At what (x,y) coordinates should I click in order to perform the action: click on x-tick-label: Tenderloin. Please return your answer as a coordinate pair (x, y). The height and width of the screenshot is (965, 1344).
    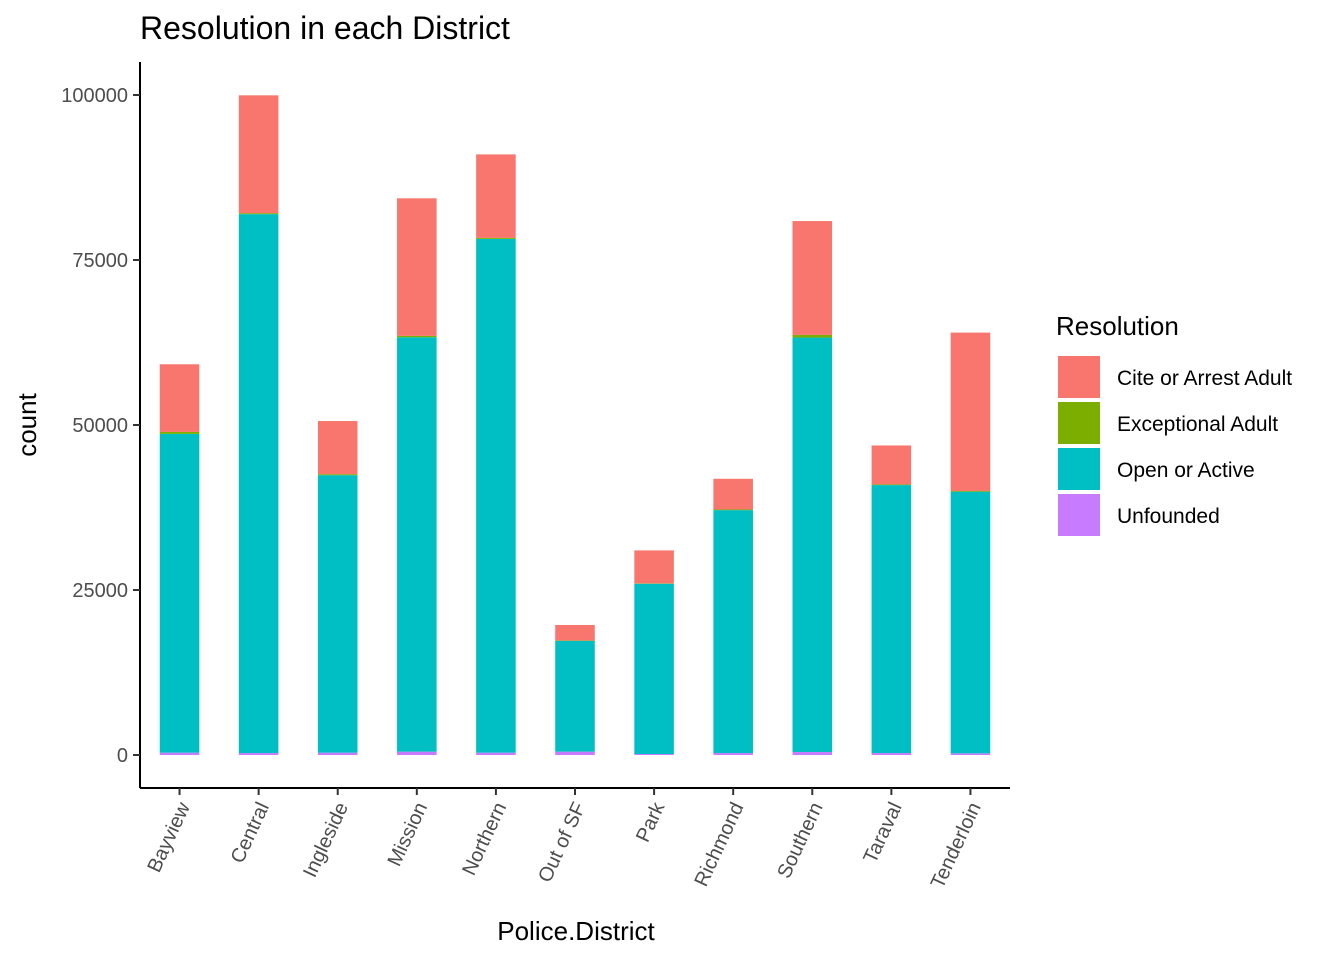
    Looking at the image, I should click on (956, 845).